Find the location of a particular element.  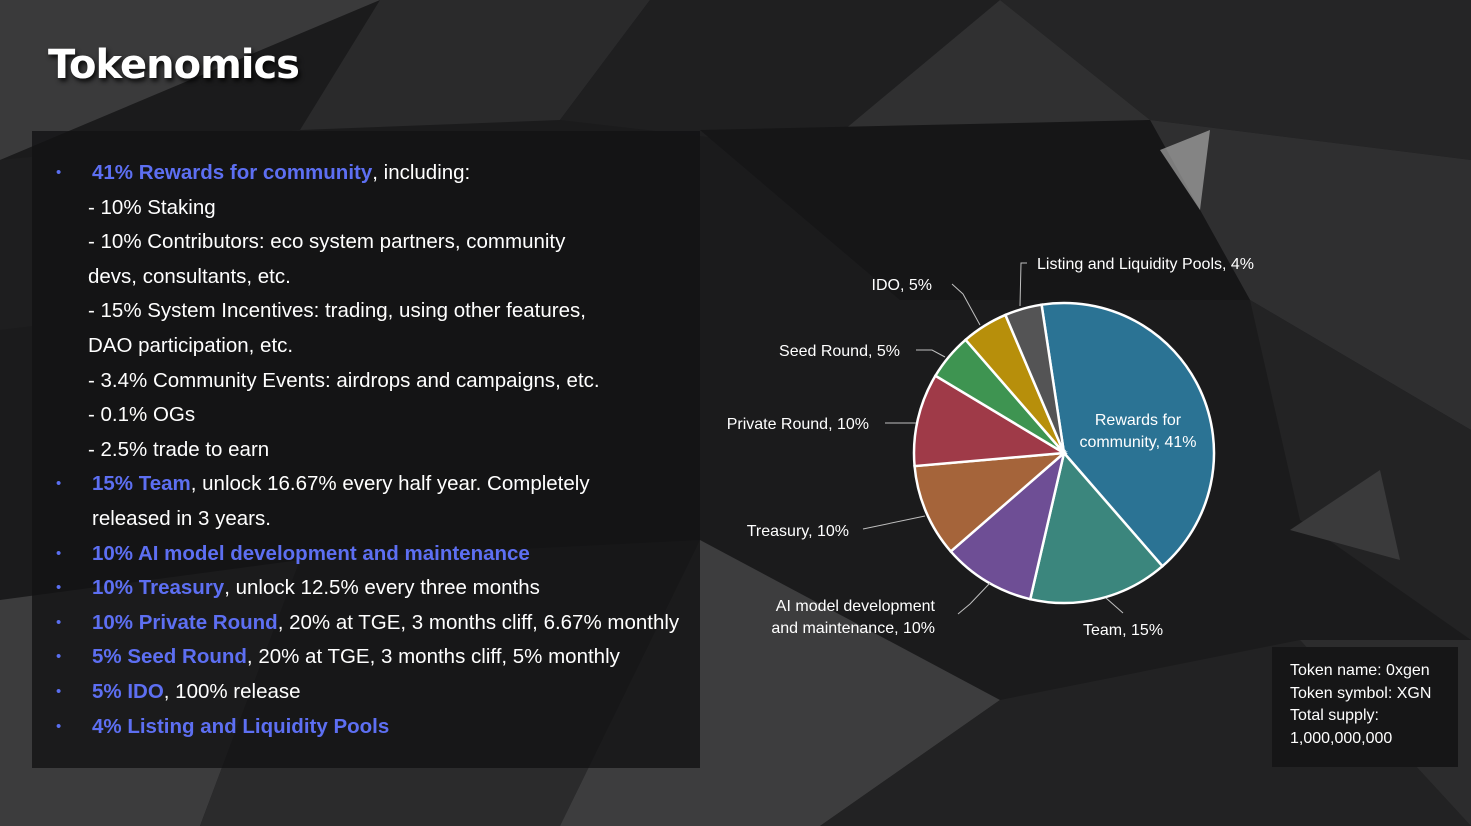

total-supply-label: Total supply: is located at coordinates (1334, 715).